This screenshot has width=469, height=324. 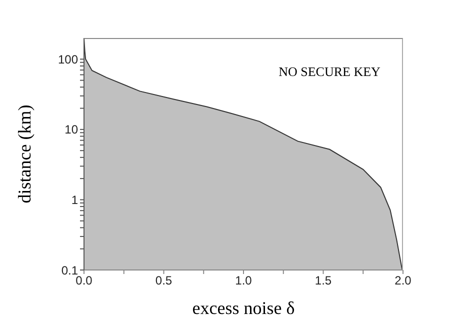 I want to click on x-tick-label: 1.0, so click(x=243, y=281).